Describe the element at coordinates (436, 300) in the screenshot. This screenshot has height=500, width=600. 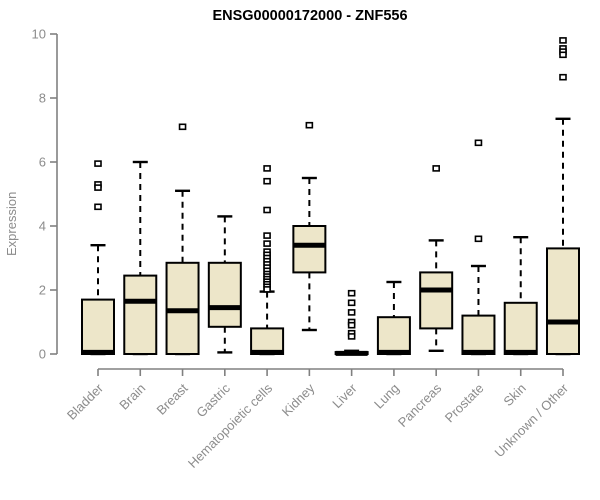
I see `box-Pancreas` at that location.